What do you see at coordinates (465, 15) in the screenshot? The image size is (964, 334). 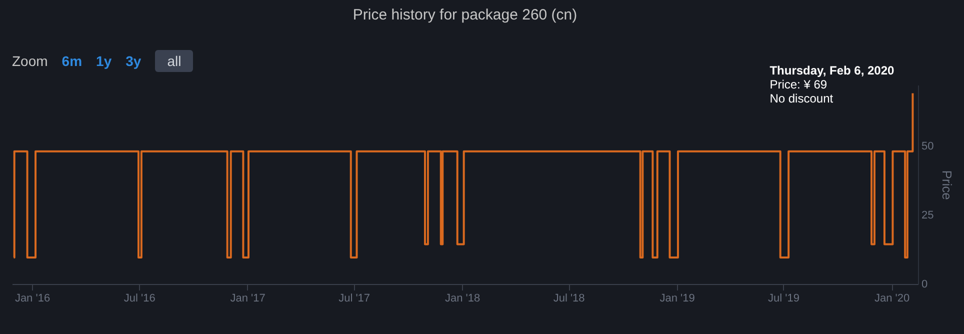 I see `chart-title: Price history for package 260 (cn)` at bounding box center [465, 15].